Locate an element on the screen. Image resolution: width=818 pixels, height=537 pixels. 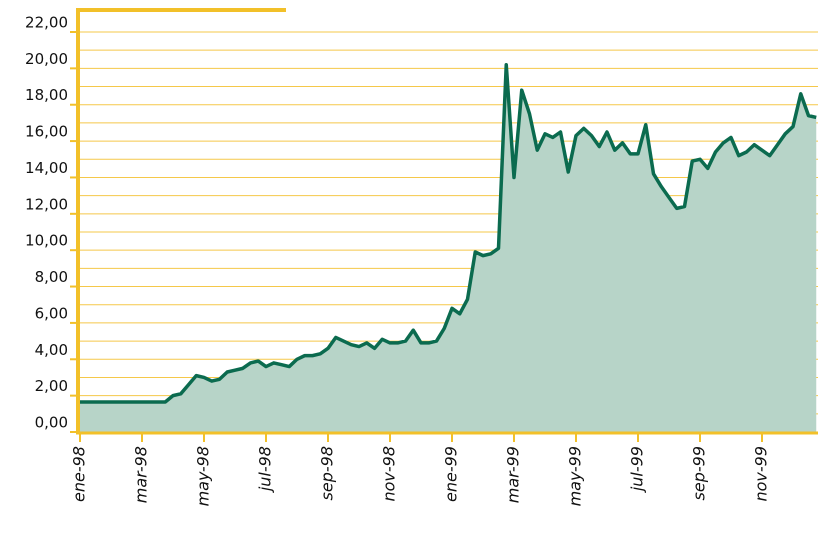
y-tick-label: 12,00 is located at coordinates (46, 204).